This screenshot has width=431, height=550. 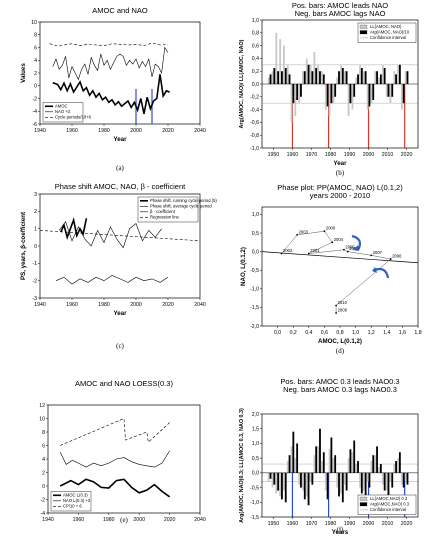 I want to click on x-tick-label: 1950, so click(x=274, y=524).